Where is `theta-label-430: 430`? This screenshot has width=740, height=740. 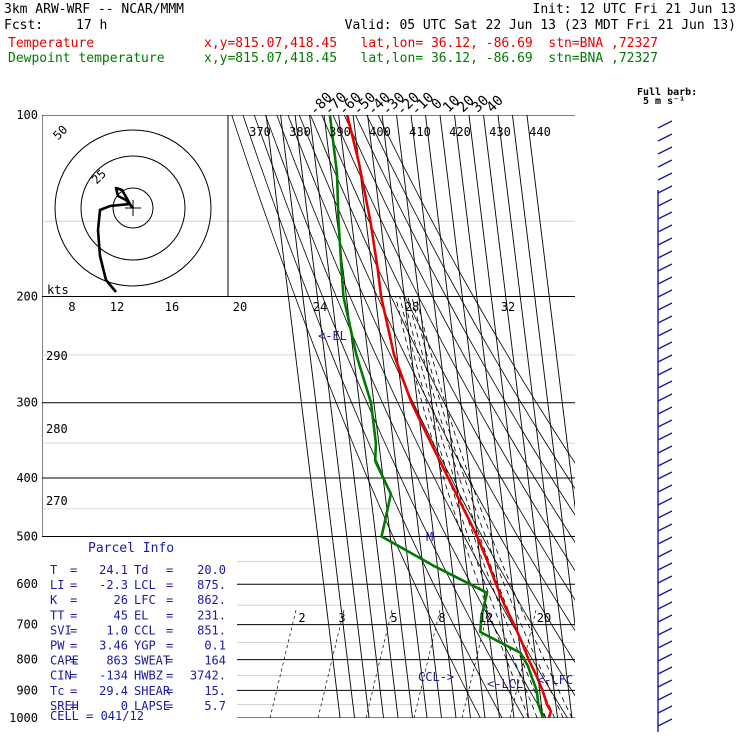 theta-label-430: 430 is located at coordinates (500, 132).